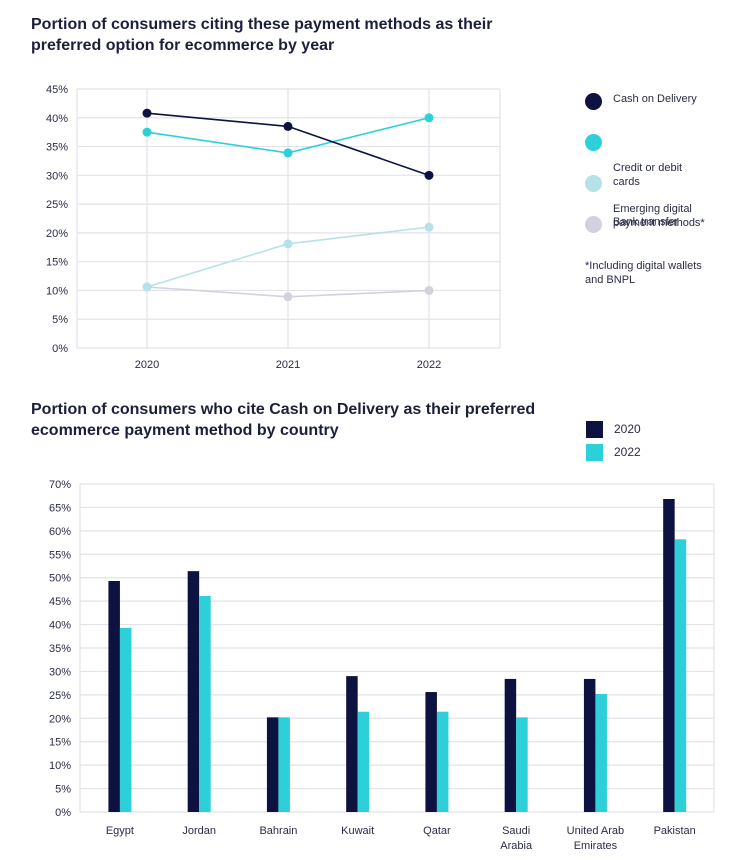 The width and height of the screenshot is (741, 860). I want to click on x-tick-label-line: Pakistan, so click(675, 831).